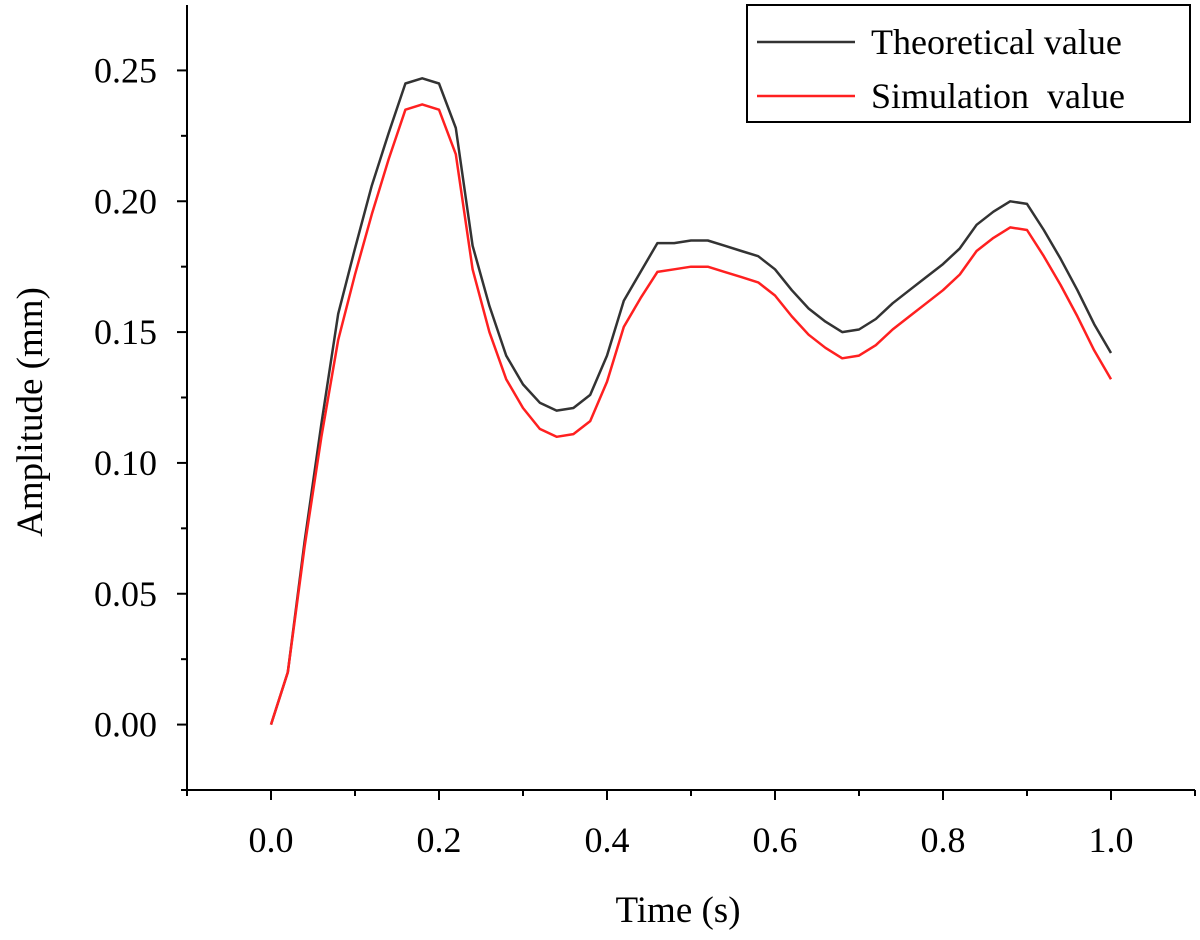 The height and width of the screenshot is (940, 1200). What do you see at coordinates (775, 840) in the screenshot?
I see `x-tick-label: 0.6` at bounding box center [775, 840].